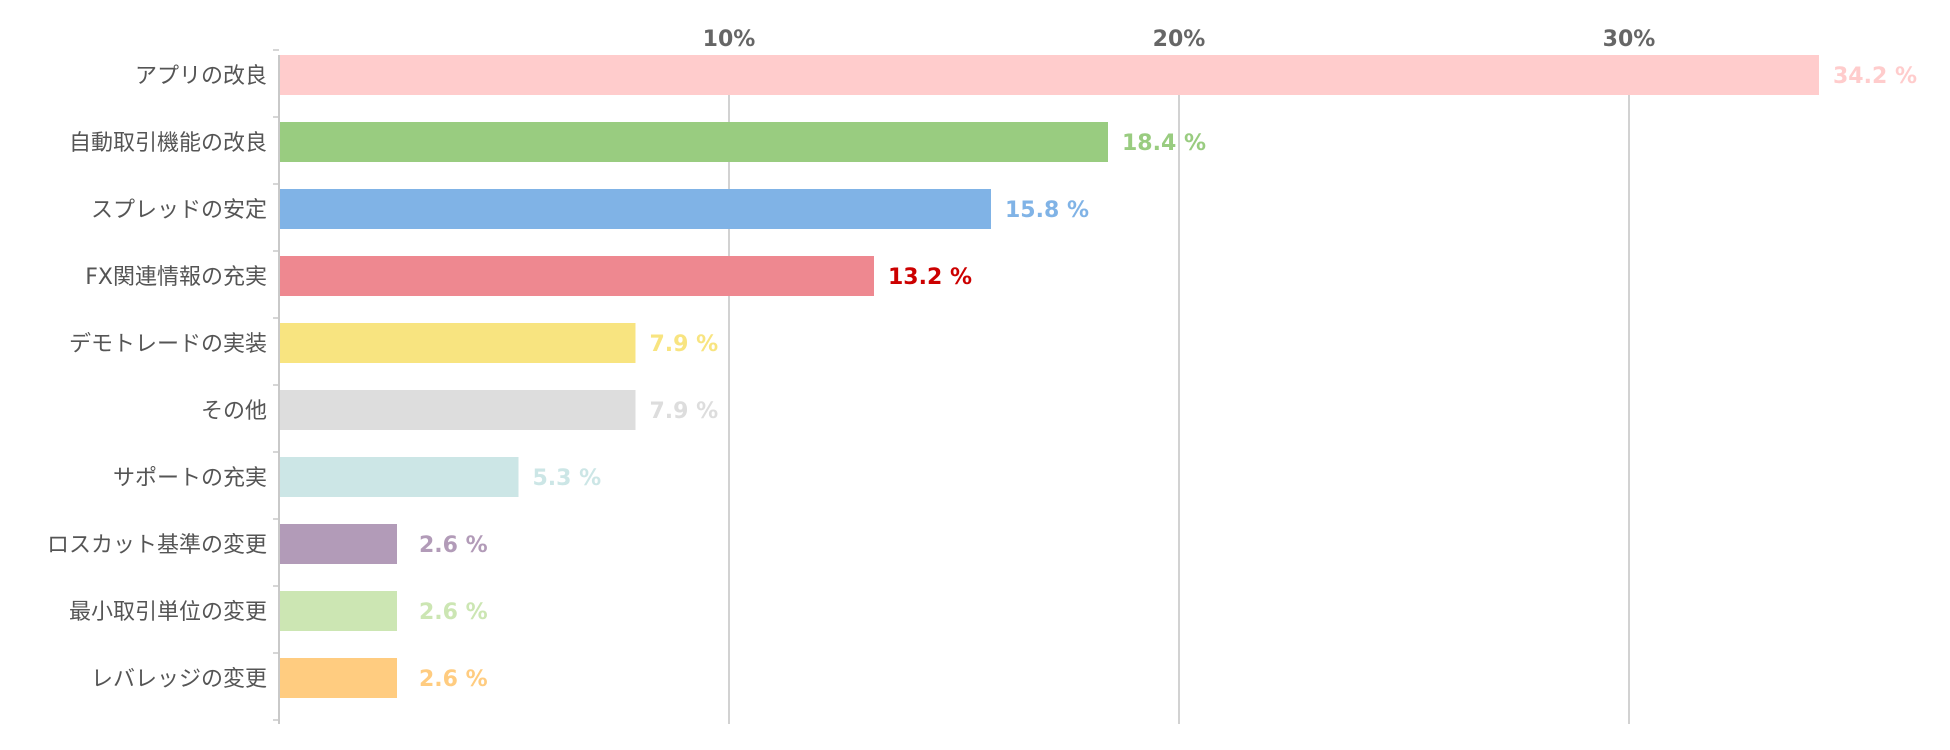 The width and height of the screenshot is (1950, 750). What do you see at coordinates (176, 277) in the screenshot?
I see `category-label: FX関連情報の充実` at bounding box center [176, 277].